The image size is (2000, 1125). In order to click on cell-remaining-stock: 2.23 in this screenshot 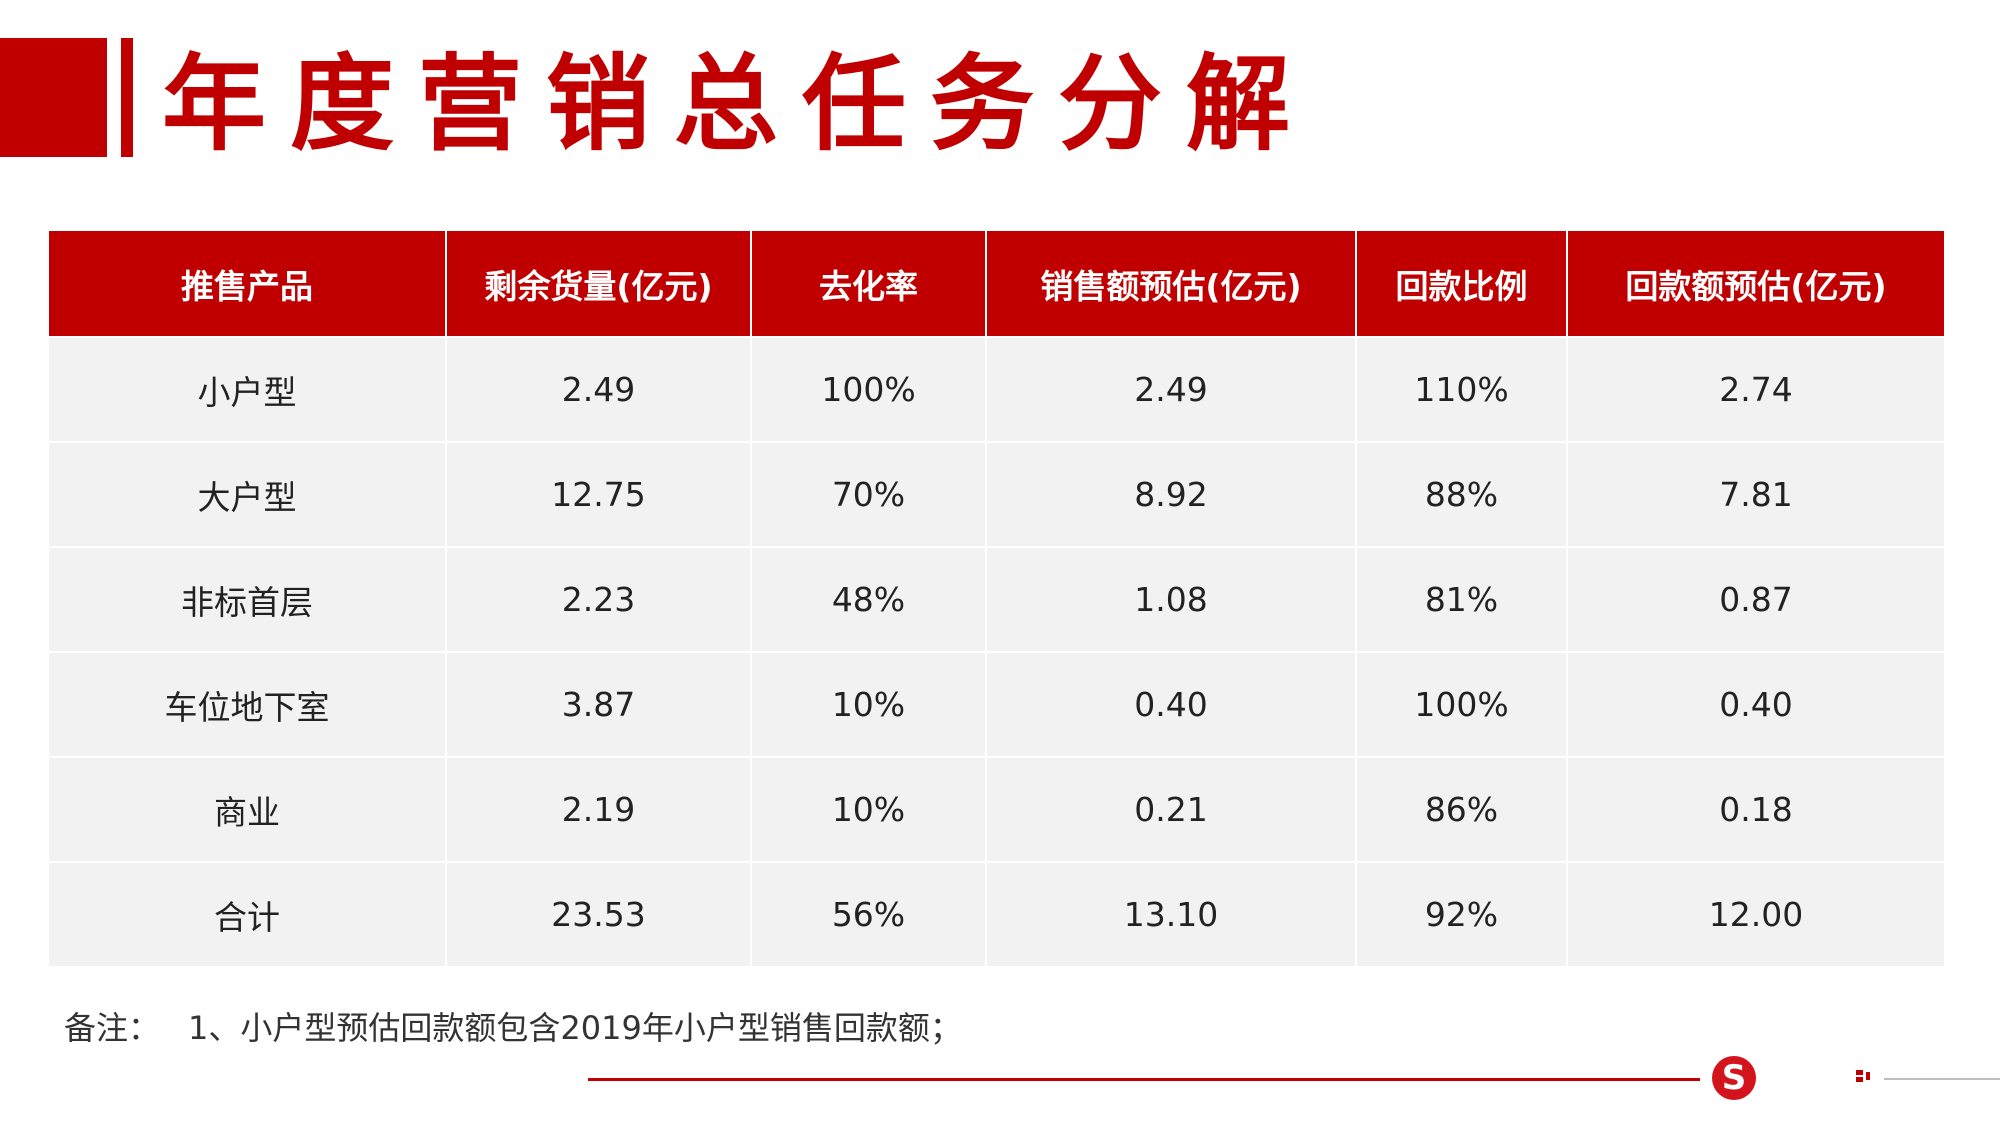, I will do `click(599, 599)`.